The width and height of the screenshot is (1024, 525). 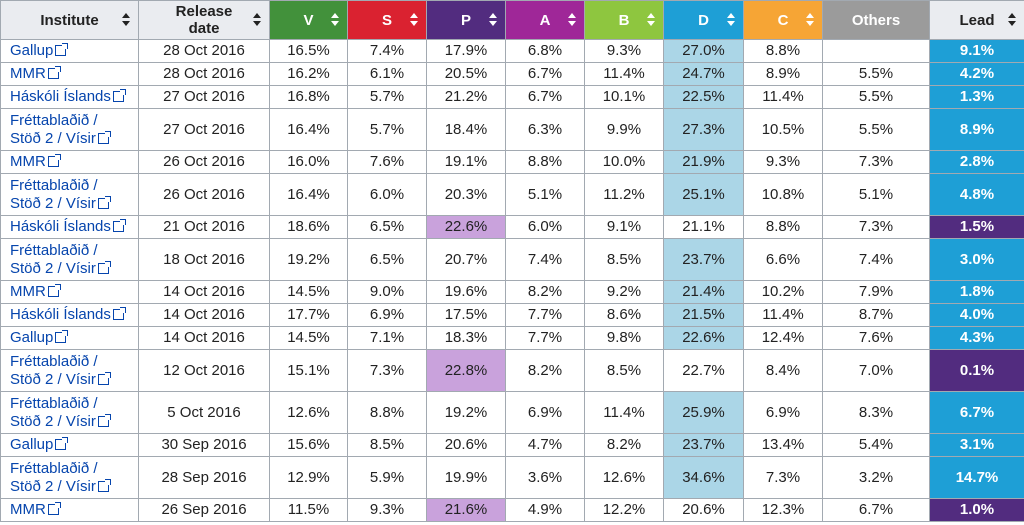 What do you see at coordinates (703, 259) in the screenshot?
I see `party-value-cell: 23.7%` at bounding box center [703, 259].